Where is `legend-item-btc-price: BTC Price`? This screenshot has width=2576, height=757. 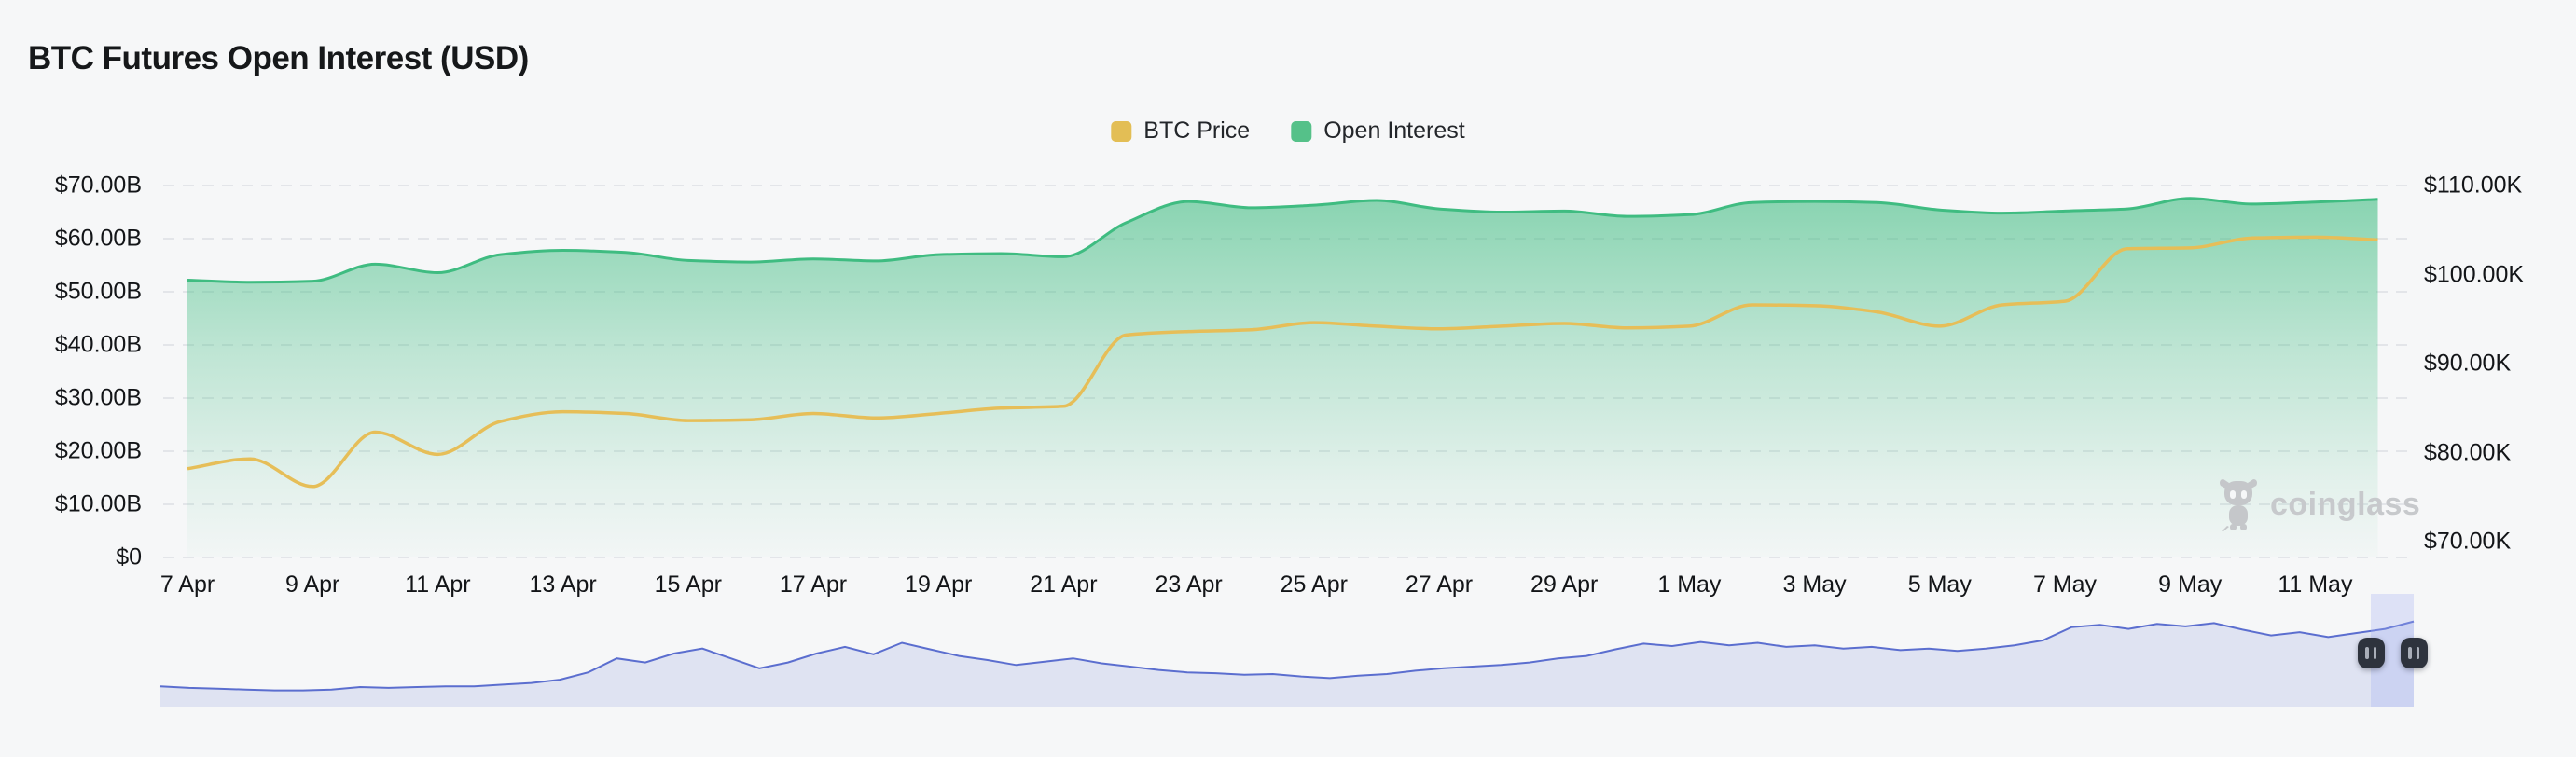
legend-item-btc-price: BTC Price is located at coordinates (1180, 131).